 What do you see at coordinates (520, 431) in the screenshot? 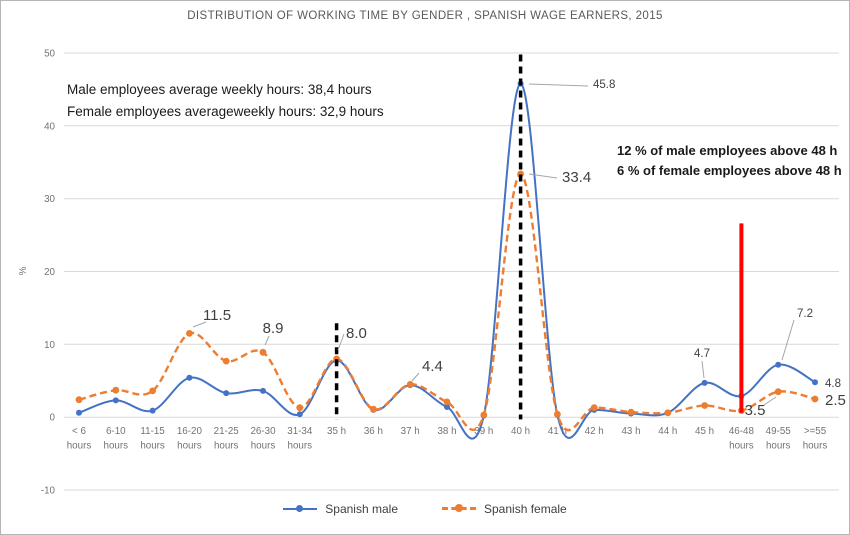
I see `x-tick-label: 40 h` at bounding box center [520, 431].